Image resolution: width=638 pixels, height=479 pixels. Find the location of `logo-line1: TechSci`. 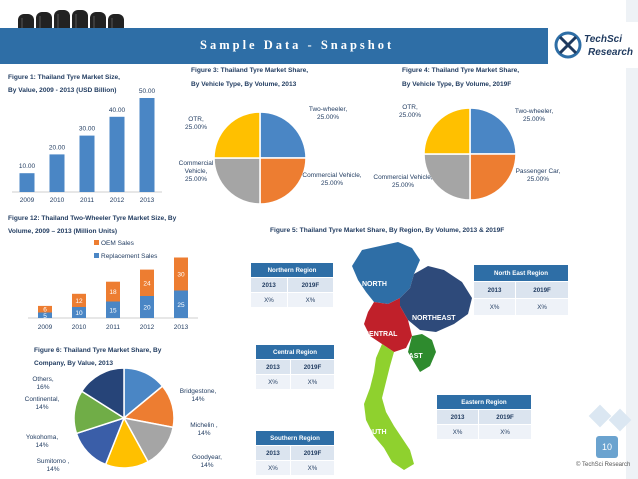

logo-line1: TechSci is located at coordinates (603, 39).